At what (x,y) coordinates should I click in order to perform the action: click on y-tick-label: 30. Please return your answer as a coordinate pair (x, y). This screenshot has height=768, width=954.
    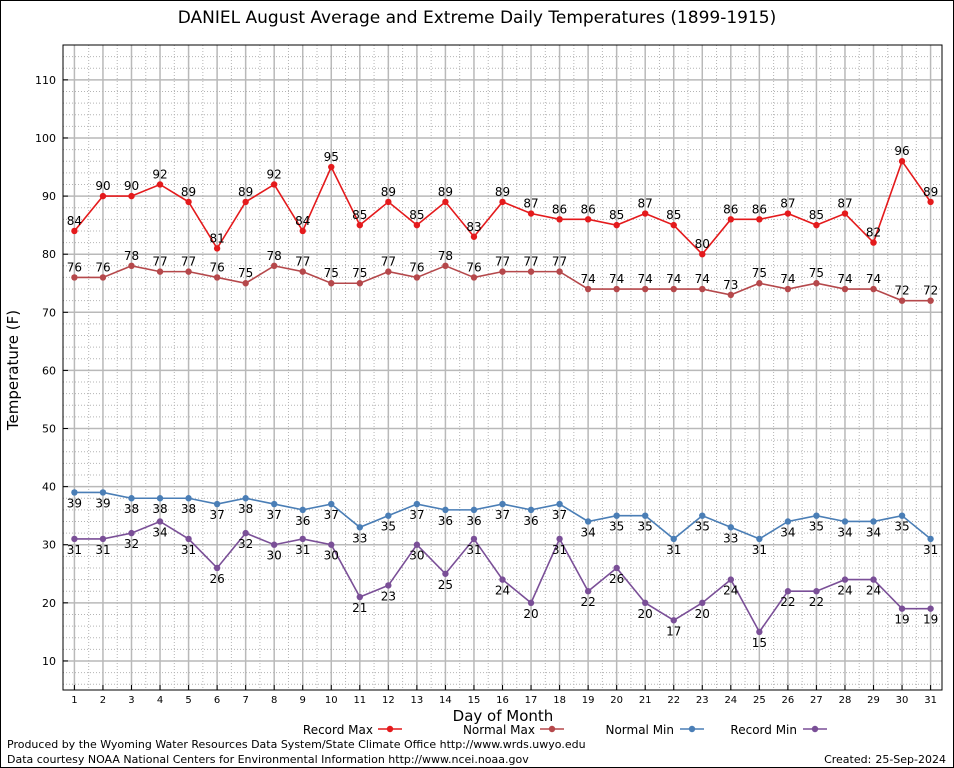
    Looking at the image, I should click on (49, 545).